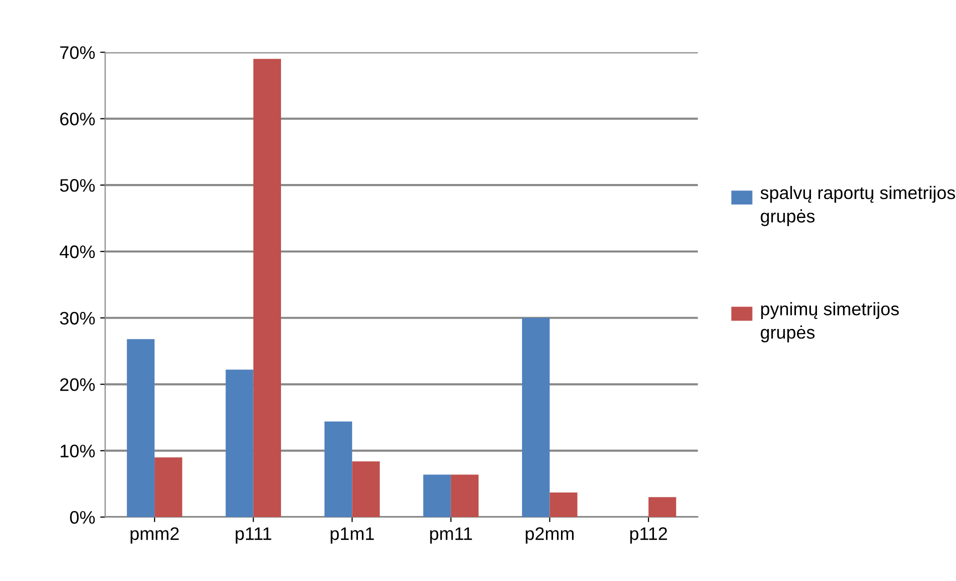 The width and height of the screenshot is (956, 581). What do you see at coordinates (77, 119) in the screenshot?
I see `y-tick-label: 60%` at bounding box center [77, 119].